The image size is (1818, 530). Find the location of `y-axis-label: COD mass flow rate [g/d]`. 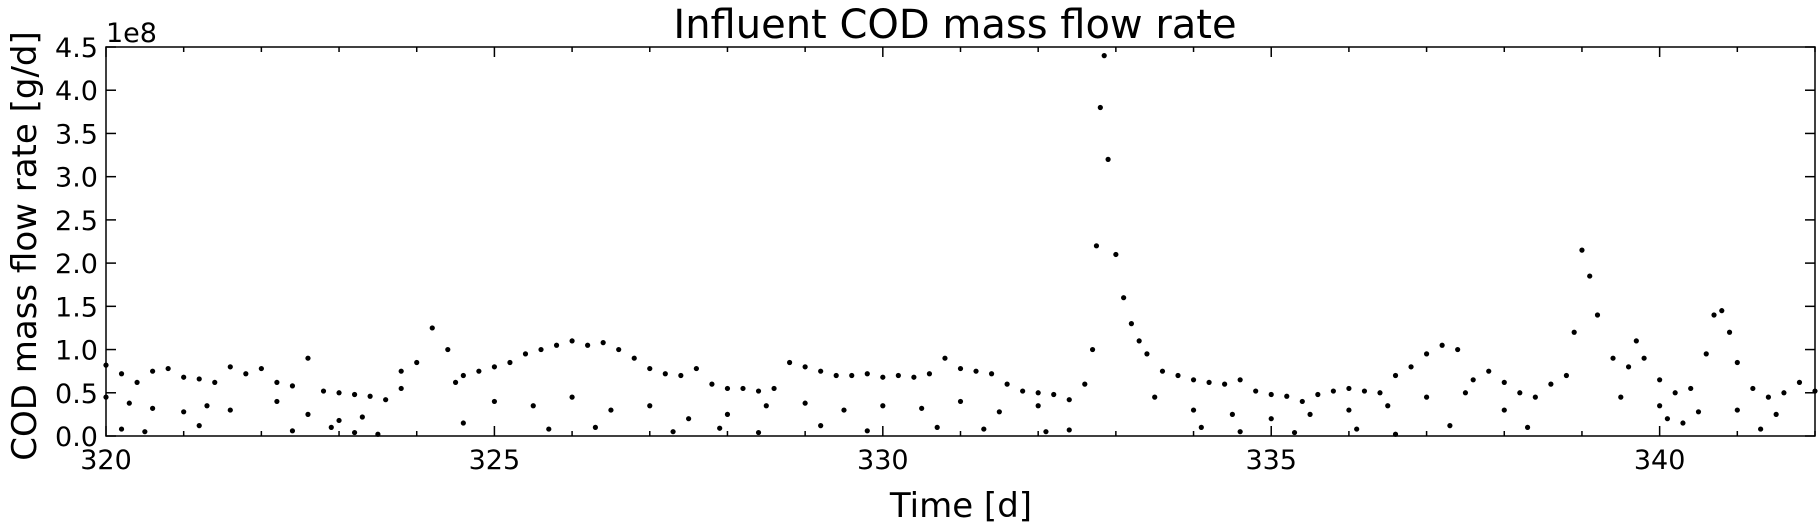

y-axis-label: COD mass flow rate [g/d] is located at coordinates (25, 246).